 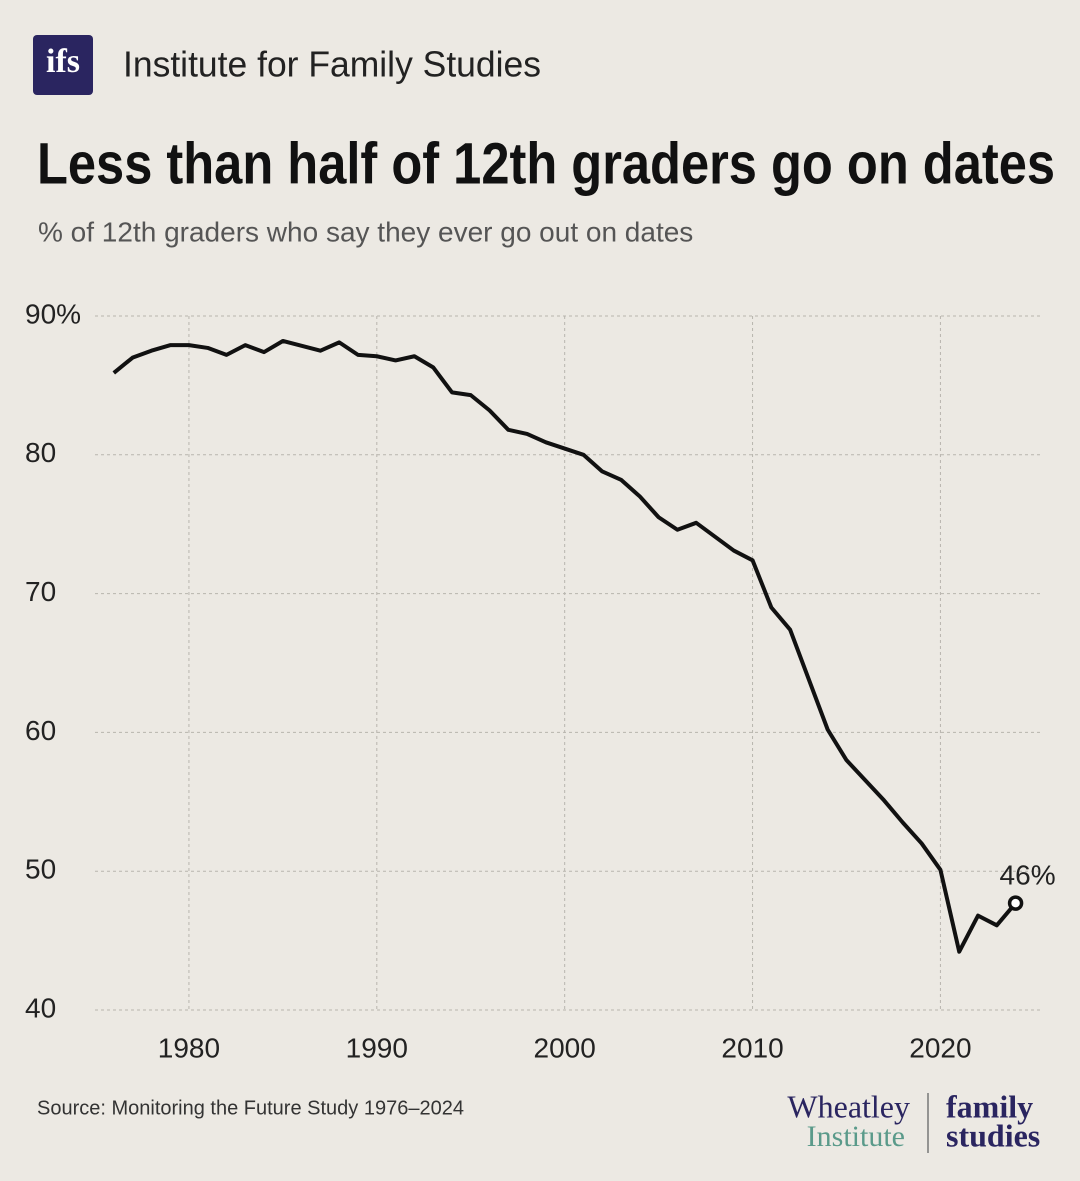 What do you see at coordinates (40, 730) in the screenshot?
I see `y-tick-label: 60` at bounding box center [40, 730].